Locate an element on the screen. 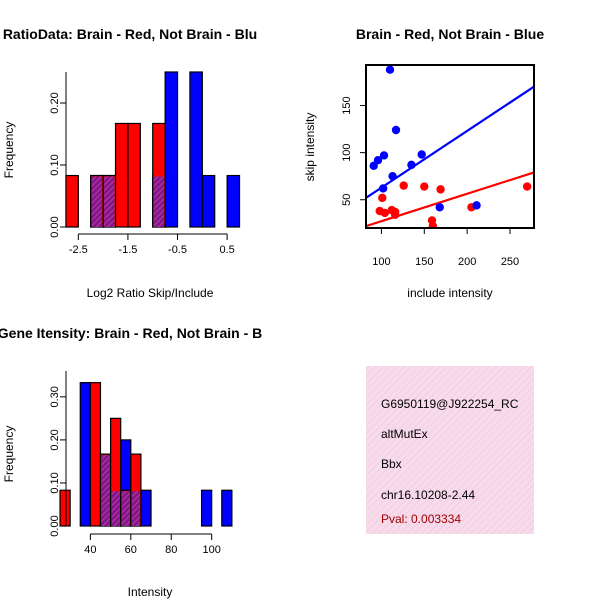 The width and height of the screenshot is (600, 600). ratio-axes: -2.5 -1.5 -0.5 0.5 0.00 0.10 0.20 is located at coordinates (142, 164).